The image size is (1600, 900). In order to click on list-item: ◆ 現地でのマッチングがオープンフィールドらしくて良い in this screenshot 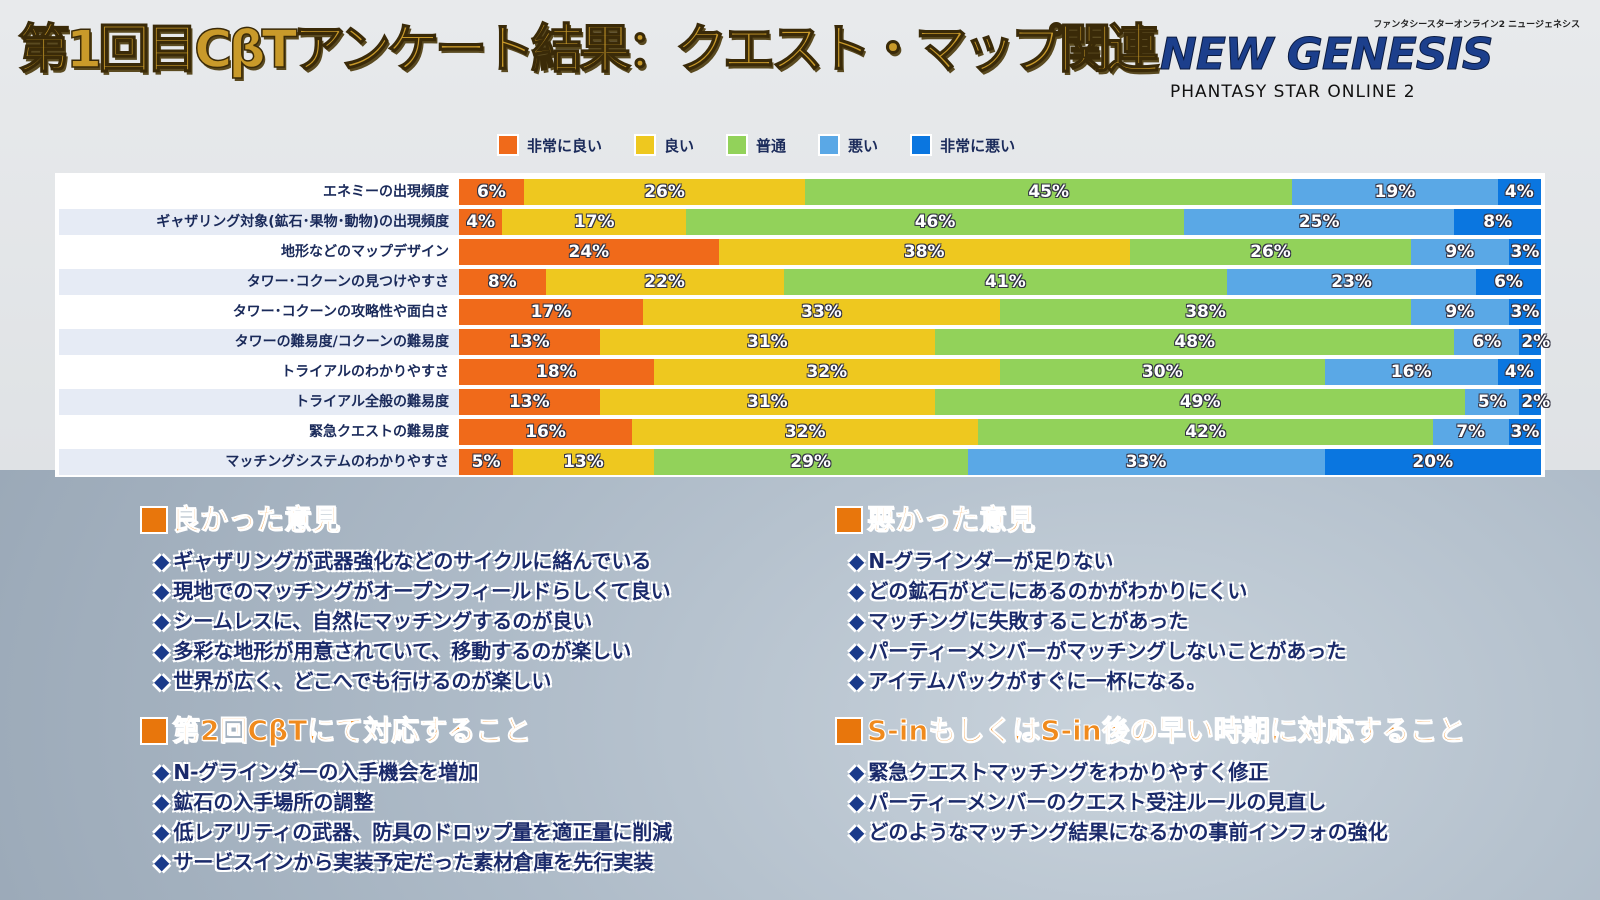, I will do `click(405, 591)`.